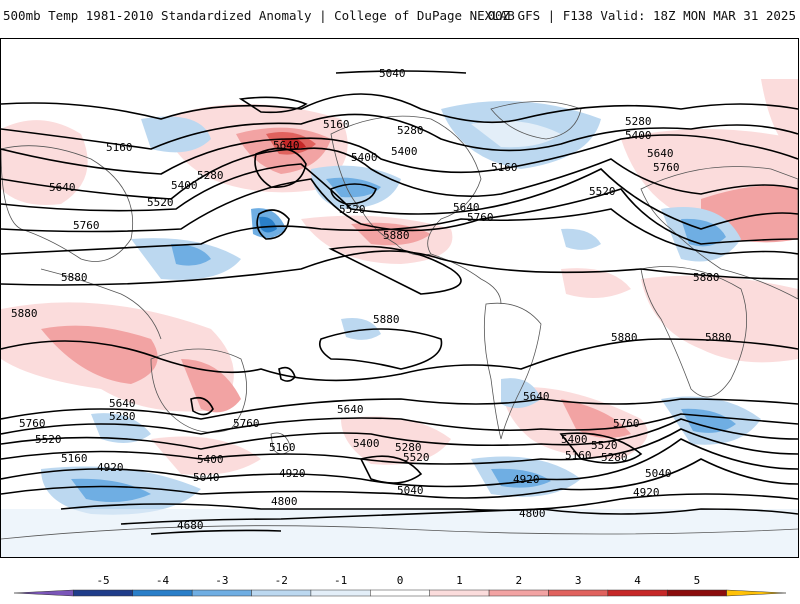 The image size is (800, 604). I want to click on colorbar-tick-label: -3, so click(221, 580).